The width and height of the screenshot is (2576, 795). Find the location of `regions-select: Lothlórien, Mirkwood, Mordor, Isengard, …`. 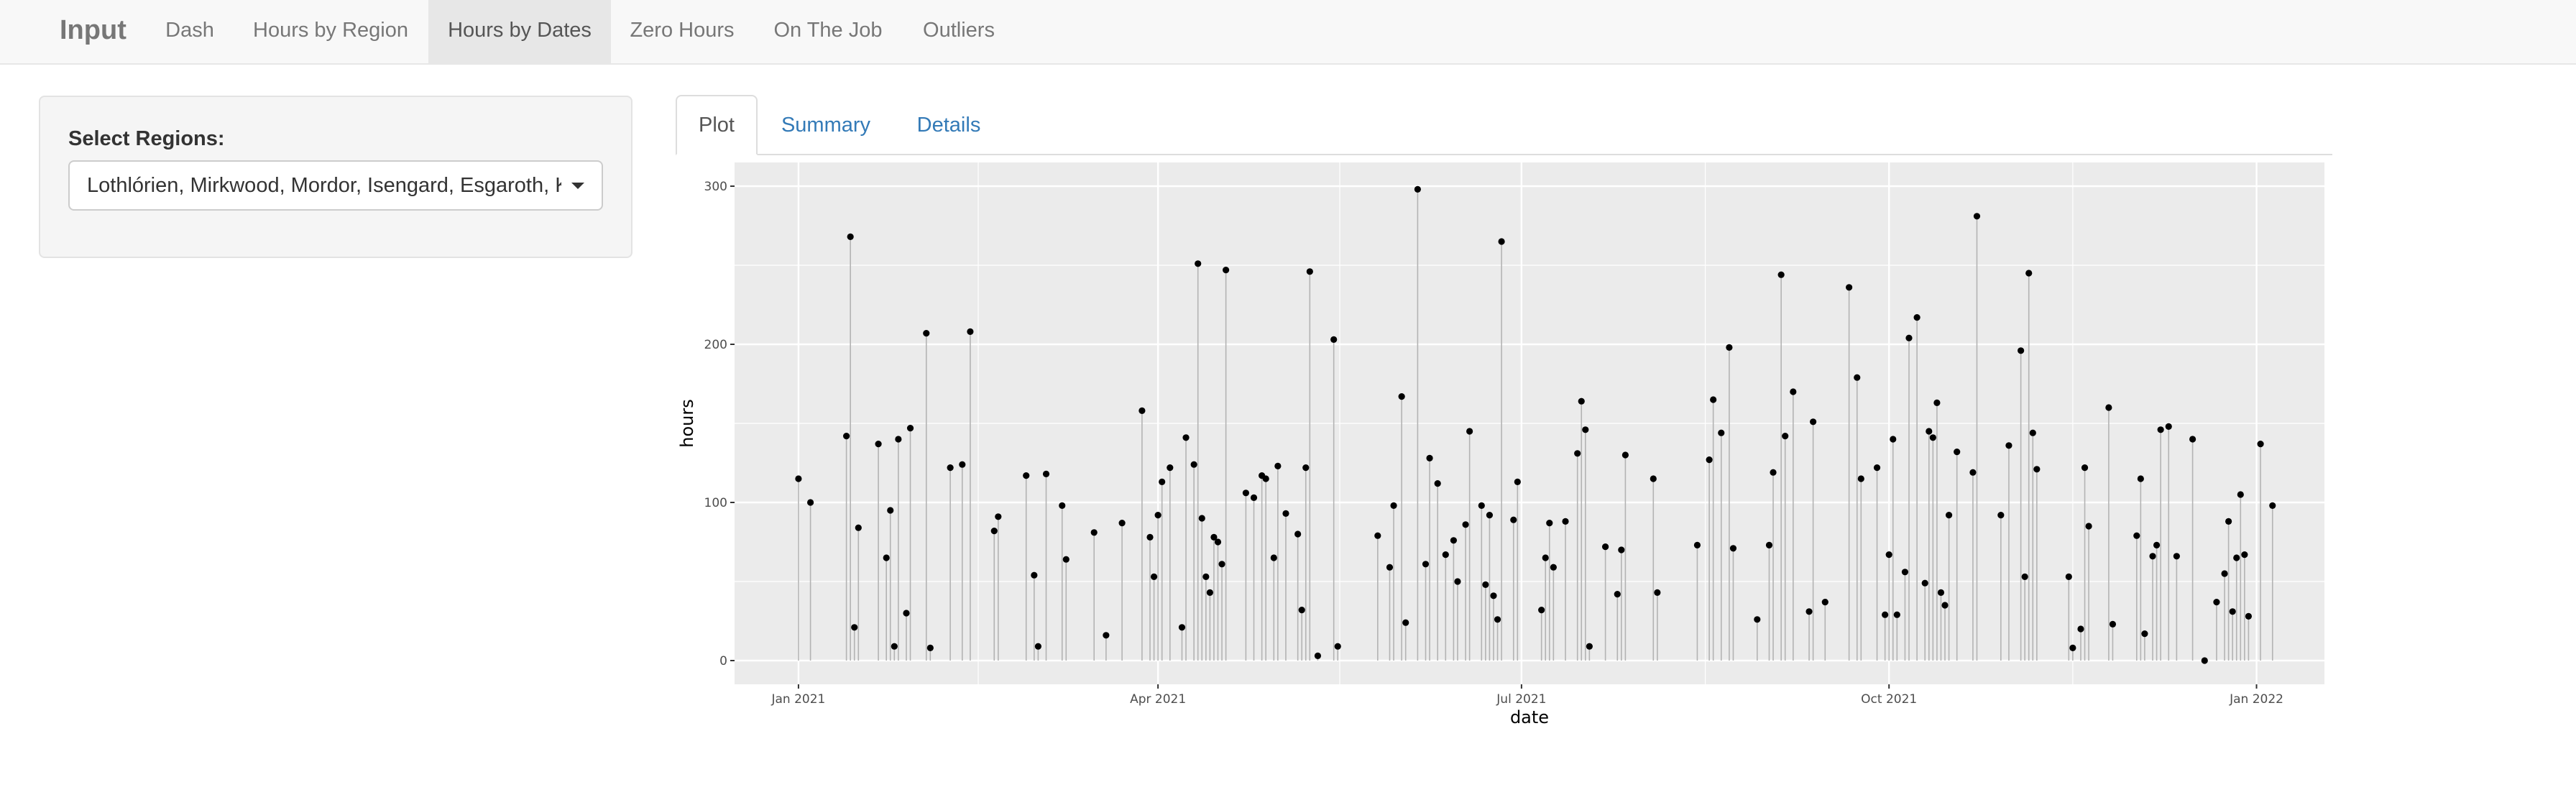

regions-select: Lothlórien, Mirkwood, Mordor, Isengard, … is located at coordinates (335, 185).